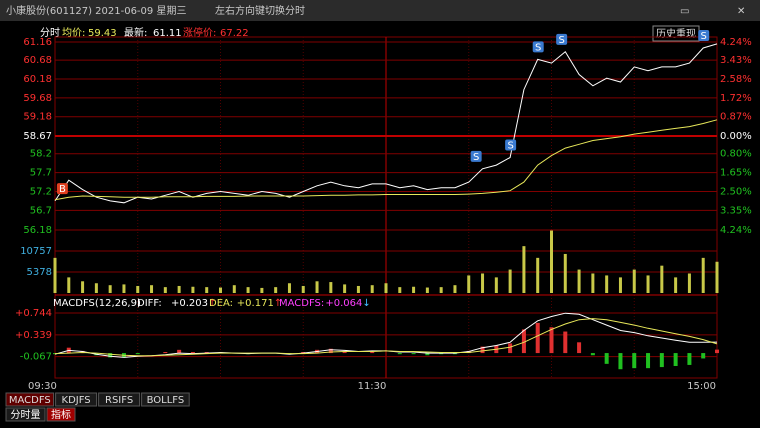 This screenshot has width=760, height=428. What do you see at coordinates (684, 11) in the screenshot?
I see `minimize-button: ▭` at bounding box center [684, 11].